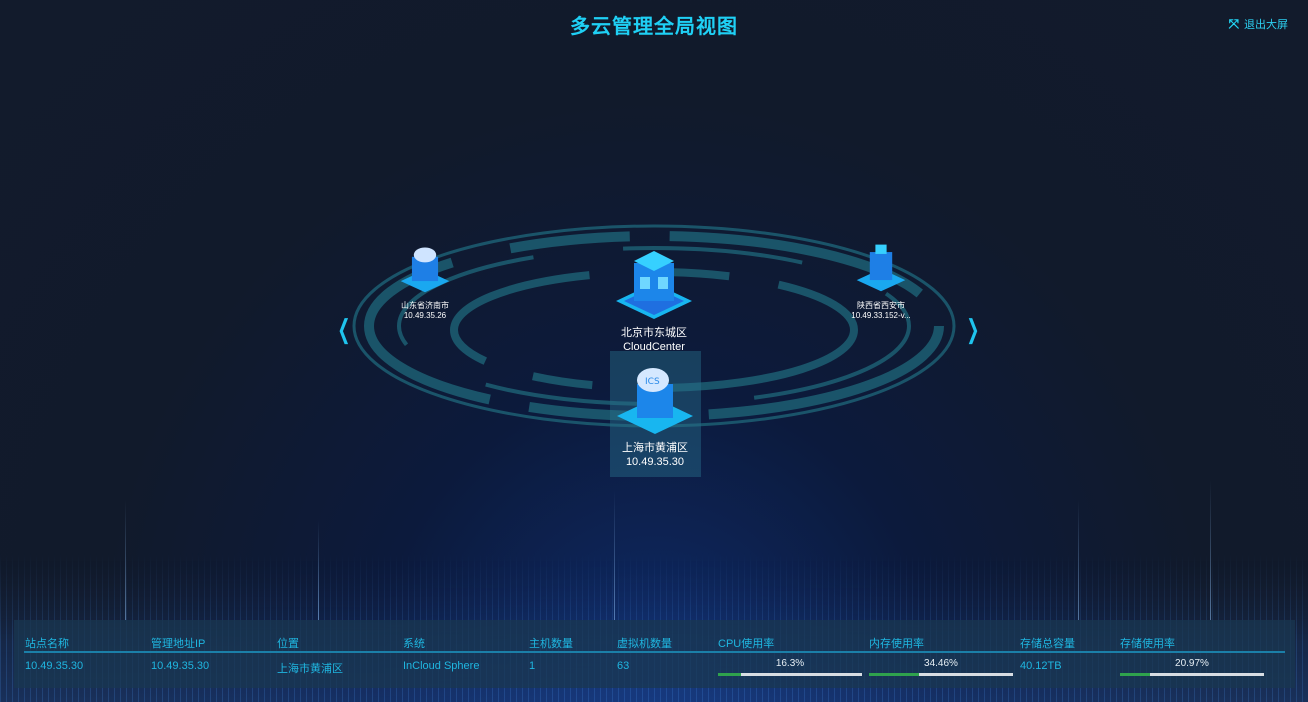 This screenshot has height=702, width=1308. I want to click on cell-location: 上海市黄浦区, so click(310, 669).